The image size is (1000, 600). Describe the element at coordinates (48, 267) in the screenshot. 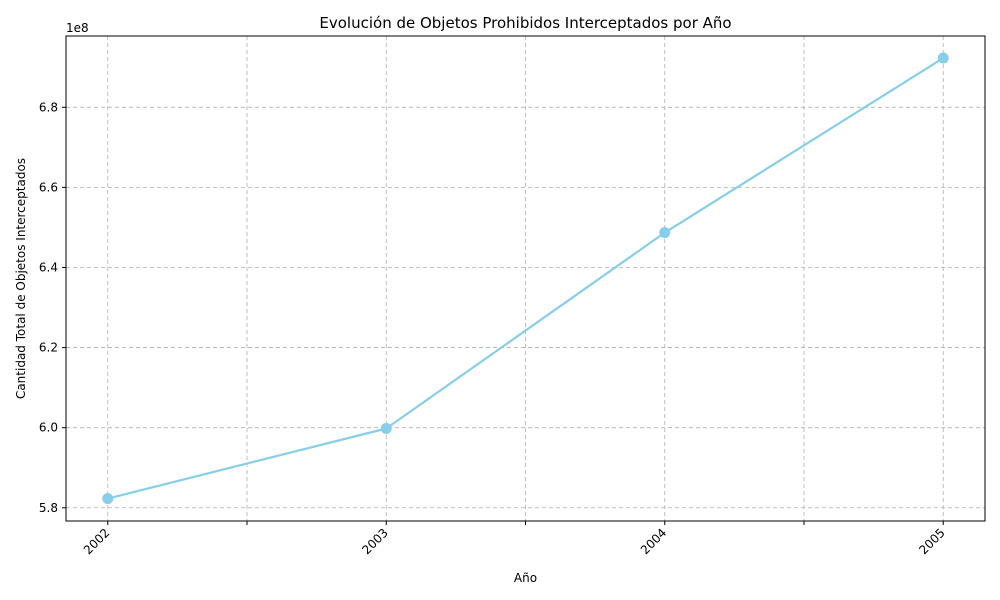

I see `y-tick-label: 6.4` at that location.